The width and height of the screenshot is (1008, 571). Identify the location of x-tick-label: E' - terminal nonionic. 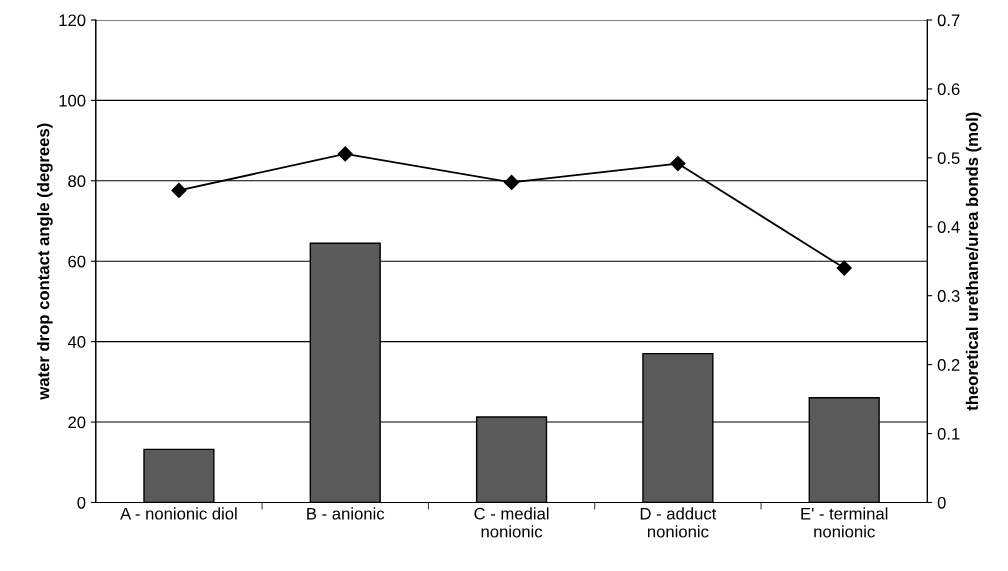
(844, 522).